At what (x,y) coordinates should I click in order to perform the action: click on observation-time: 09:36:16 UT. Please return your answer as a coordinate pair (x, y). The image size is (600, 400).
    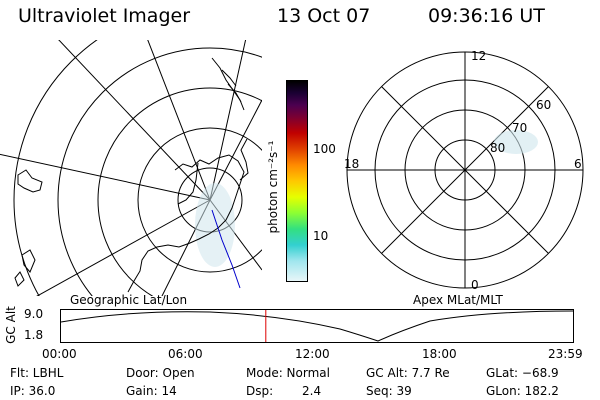
    Looking at the image, I should click on (486, 16).